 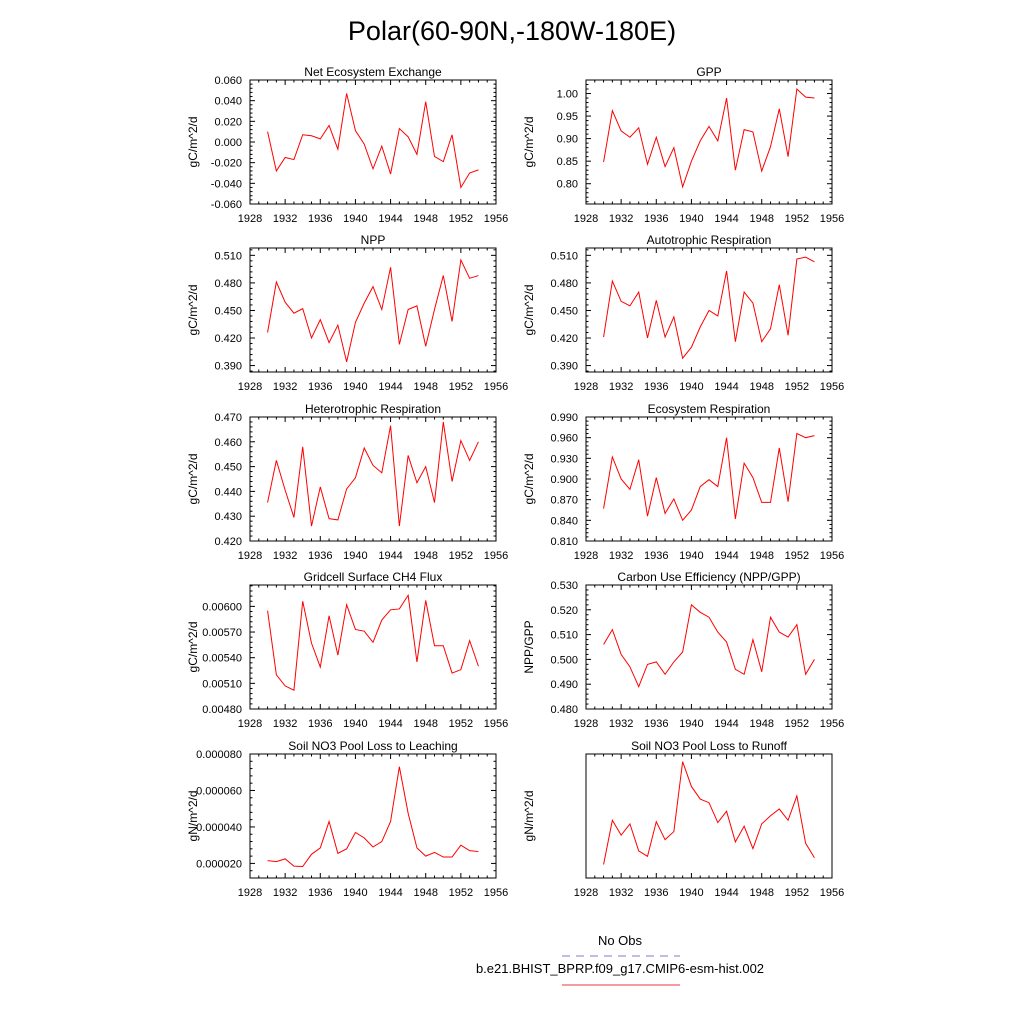 What do you see at coordinates (832, 893) in the screenshot?
I see `chart-soil-no3-pool-loss-to-runoff-xtick-label: 1956` at bounding box center [832, 893].